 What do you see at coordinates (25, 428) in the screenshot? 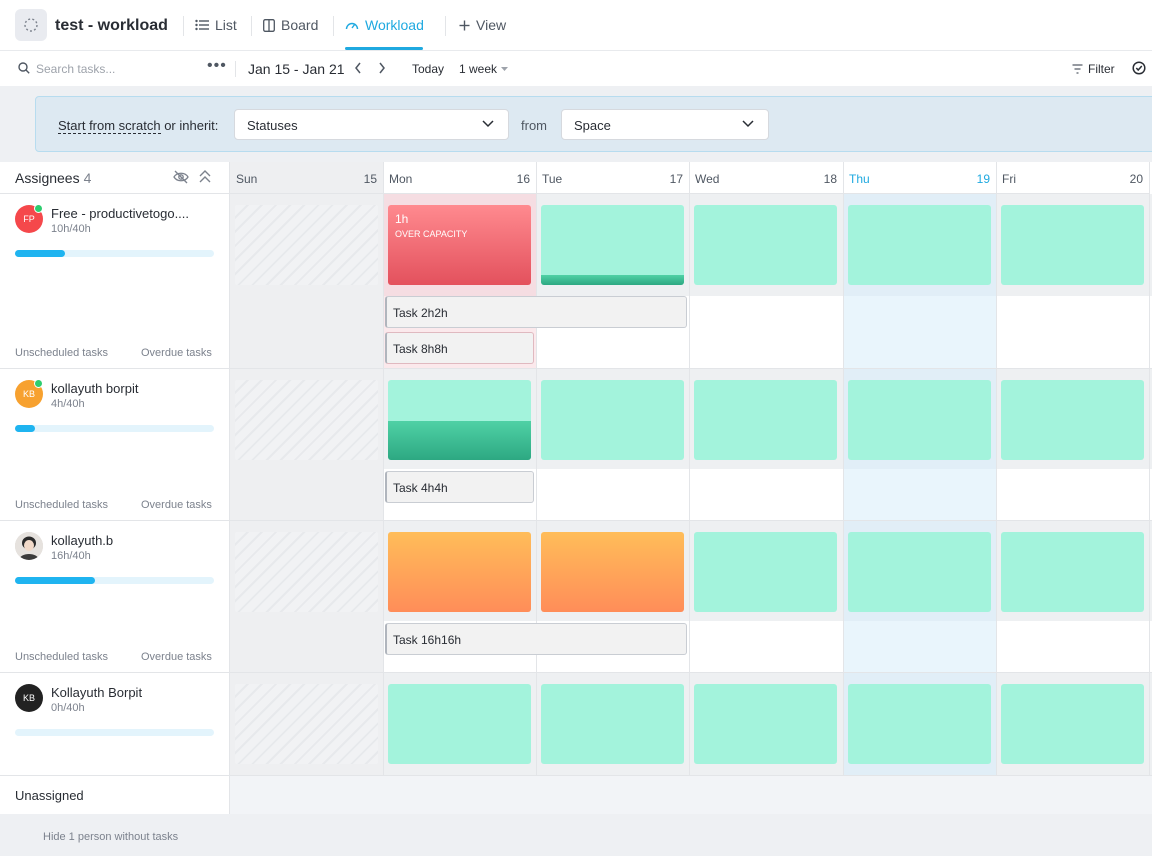
I see `workload-progress-fill` at bounding box center [25, 428].